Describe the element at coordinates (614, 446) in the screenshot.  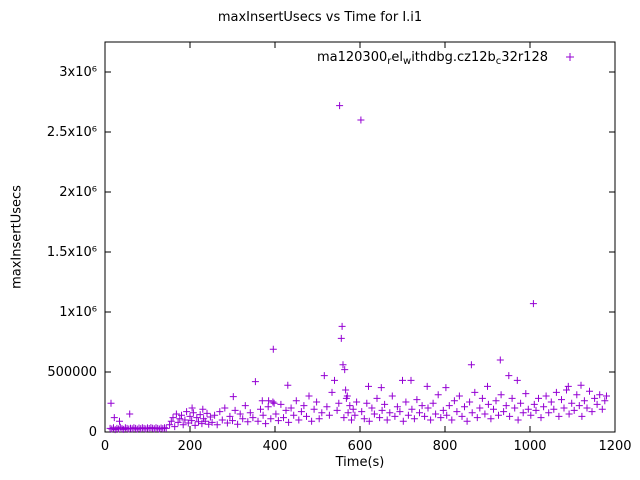
I see `x-tick-label: 1200` at that location.